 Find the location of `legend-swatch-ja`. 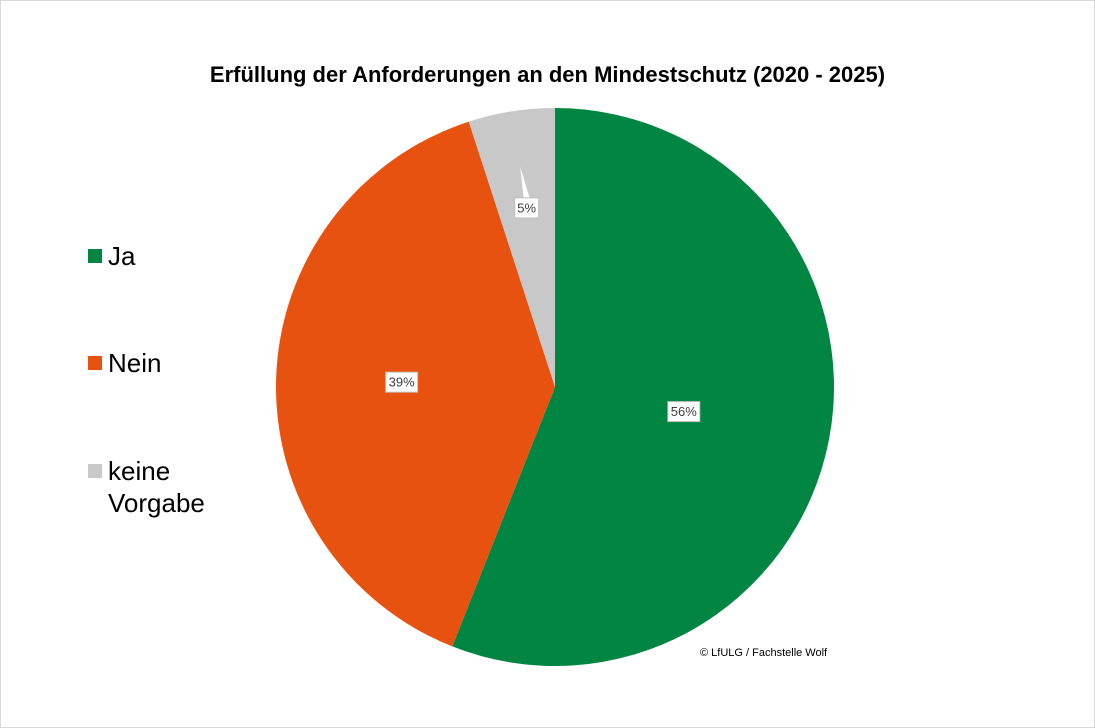

legend-swatch-ja is located at coordinates (95, 256).